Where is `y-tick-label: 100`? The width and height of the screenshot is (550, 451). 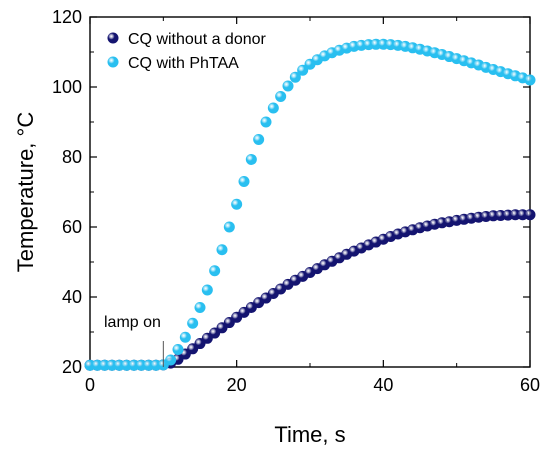
y-tick-label: 100 is located at coordinates (67, 87).